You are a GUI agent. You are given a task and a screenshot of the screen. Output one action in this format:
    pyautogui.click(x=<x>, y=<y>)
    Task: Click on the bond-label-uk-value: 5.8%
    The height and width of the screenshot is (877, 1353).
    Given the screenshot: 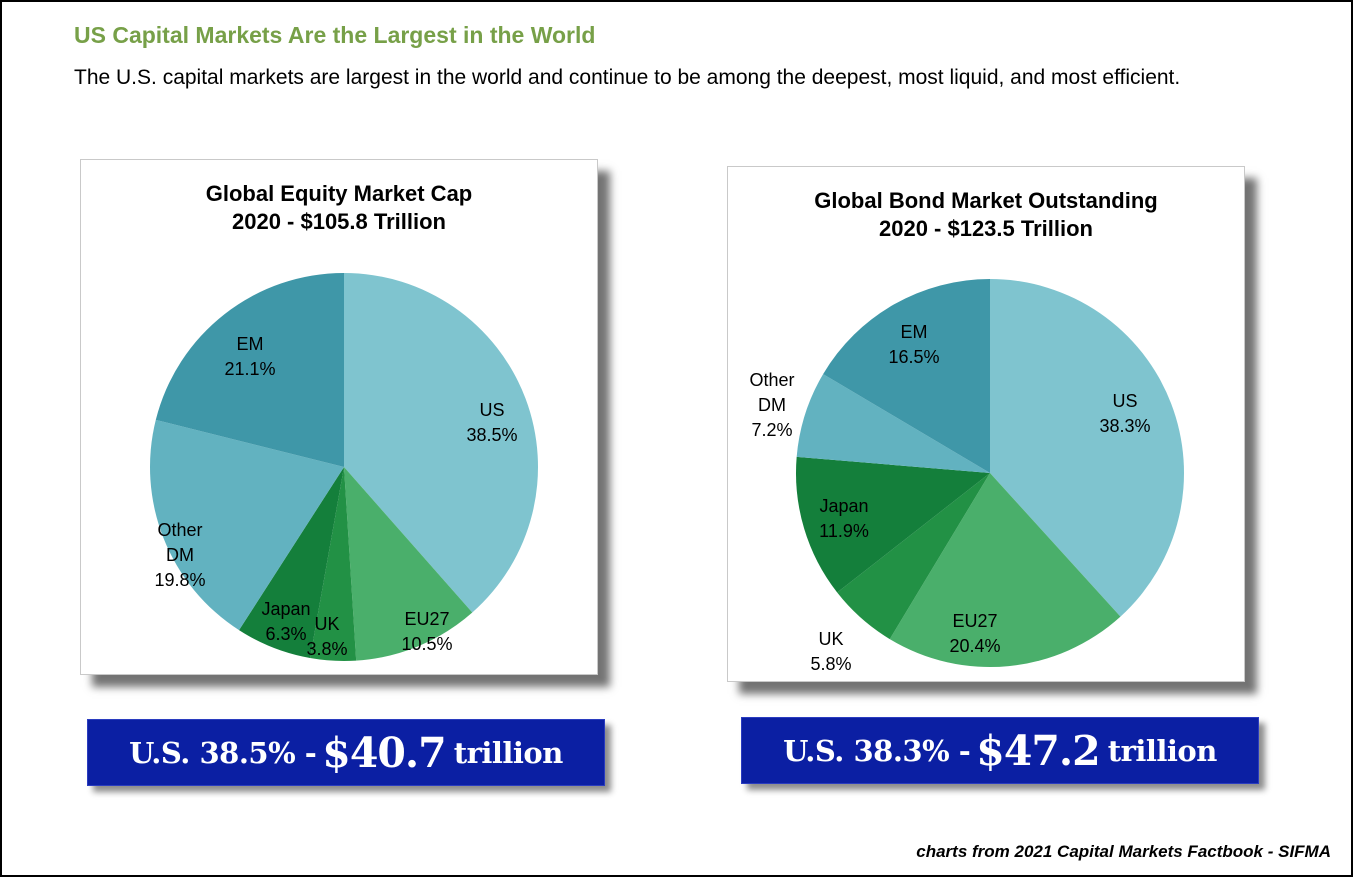 What is the action you would take?
    pyautogui.click(x=830, y=664)
    